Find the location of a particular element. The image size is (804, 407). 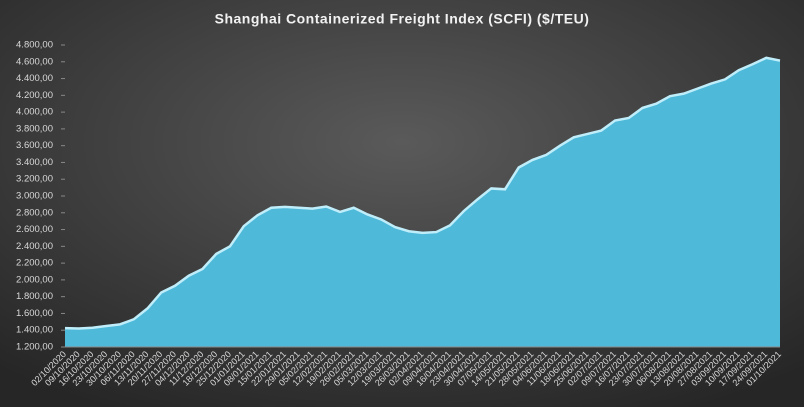

y-tick-label: 3.800,00 is located at coordinates (34, 128).